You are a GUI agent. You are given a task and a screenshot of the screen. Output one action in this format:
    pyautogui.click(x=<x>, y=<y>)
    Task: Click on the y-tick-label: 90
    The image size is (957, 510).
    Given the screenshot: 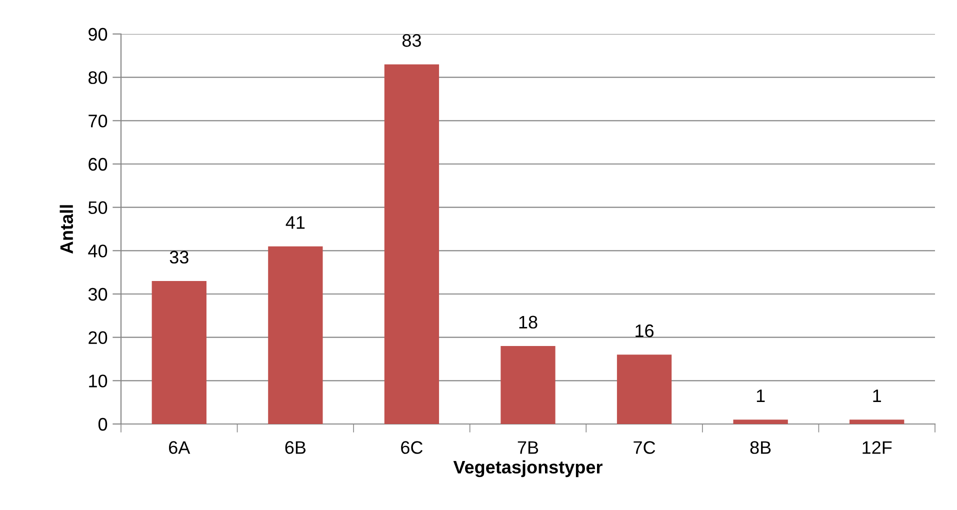 What is the action you would take?
    pyautogui.click(x=98, y=34)
    